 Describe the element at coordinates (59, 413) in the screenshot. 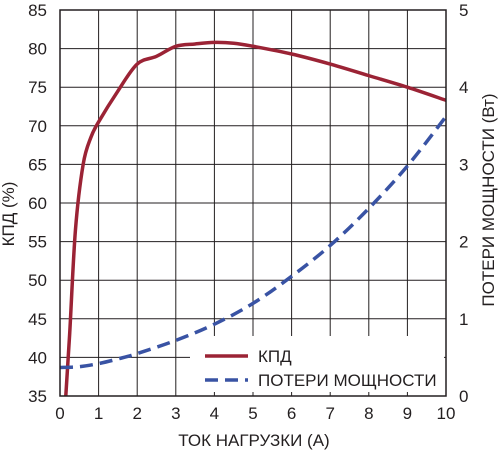

I see `x-tick-label: 0` at that location.